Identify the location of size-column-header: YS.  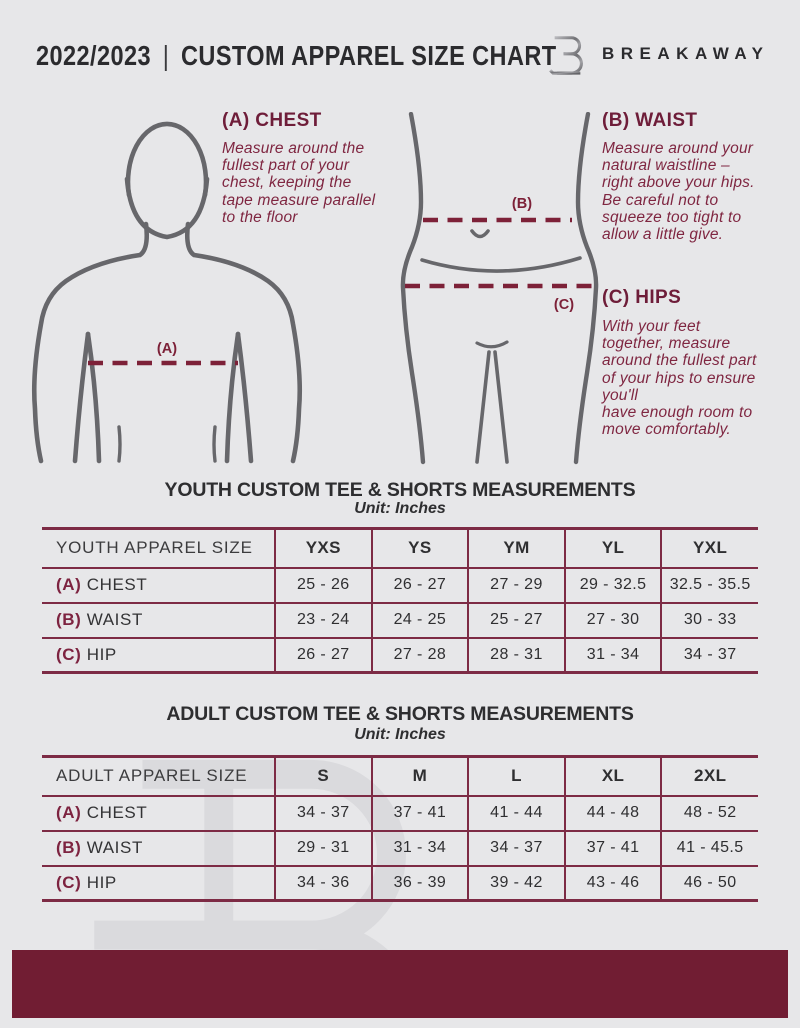
(419, 548).